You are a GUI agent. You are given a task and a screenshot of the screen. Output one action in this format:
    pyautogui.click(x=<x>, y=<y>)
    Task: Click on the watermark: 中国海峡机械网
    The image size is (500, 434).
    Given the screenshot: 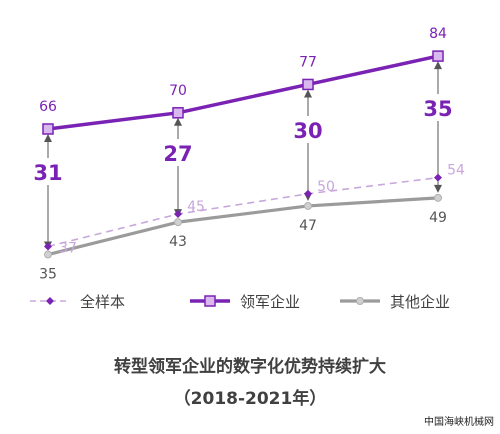 What is the action you would take?
    pyautogui.click(x=459, y=422)
    